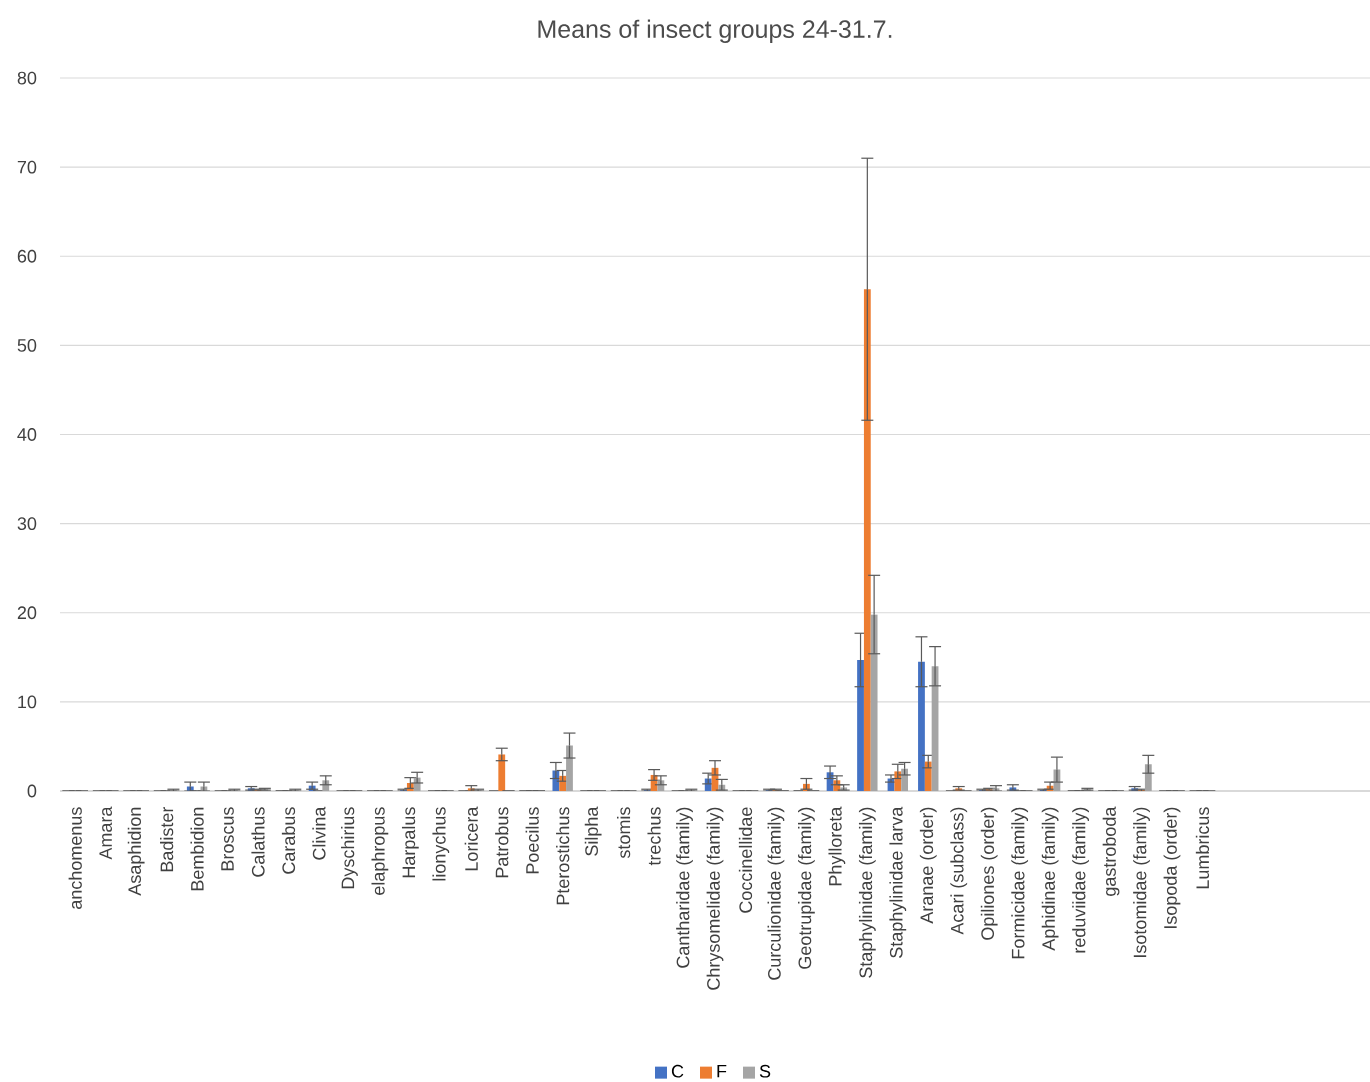 This screenshot has height=1082, width=1370. What do you see at coordinates (27, 702) in the screenshot?
I see `y-tick-label: 10` at bounding box center [27, 702].